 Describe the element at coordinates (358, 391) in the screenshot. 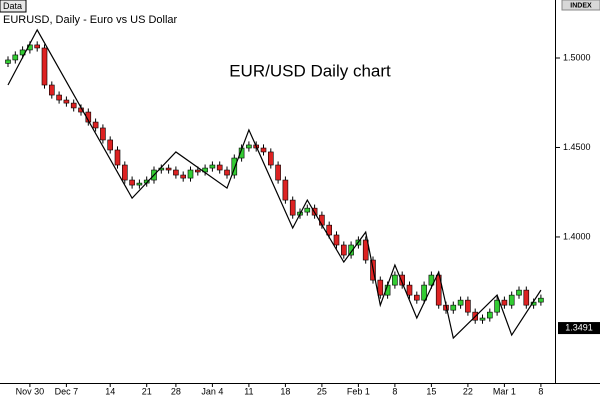

I see `x-tick-label: Feb 1` at that location.